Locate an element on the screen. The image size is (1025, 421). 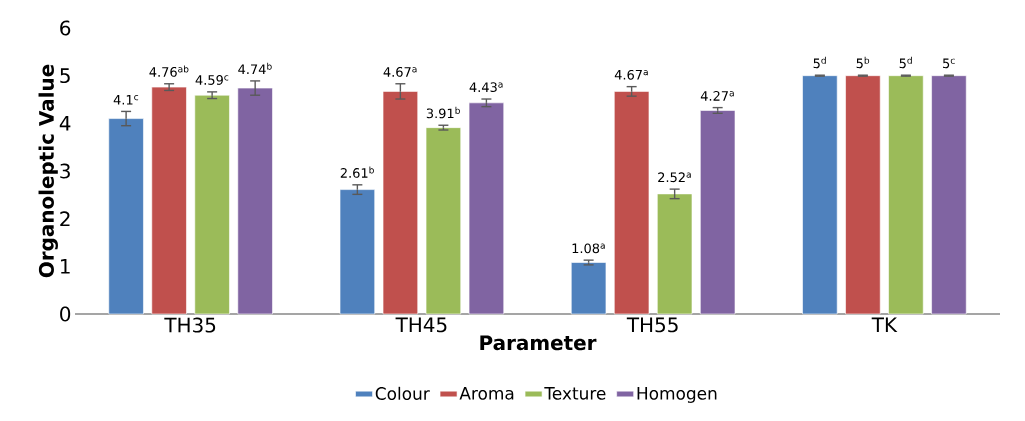
y-axis-title: Organoleptic Value is located at coordinates (48, 171).